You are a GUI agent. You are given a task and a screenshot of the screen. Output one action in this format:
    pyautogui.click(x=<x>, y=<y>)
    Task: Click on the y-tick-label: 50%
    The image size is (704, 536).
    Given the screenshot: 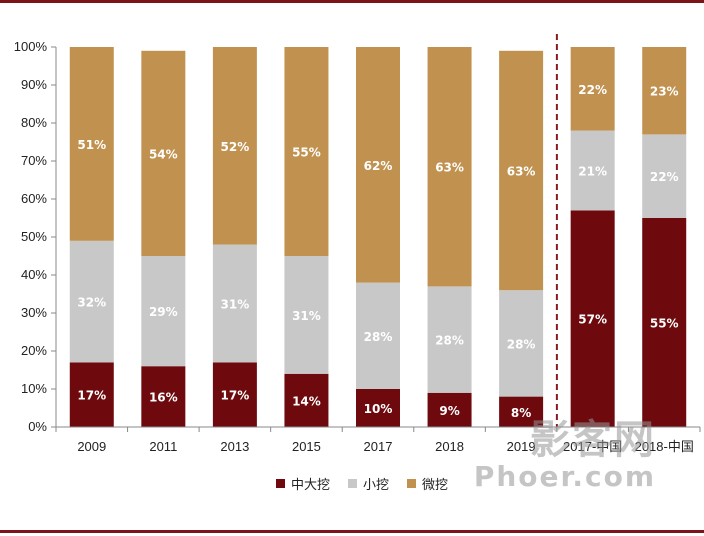 What is the action you would take?
    pyautogui.click(x=34, y=236)
    